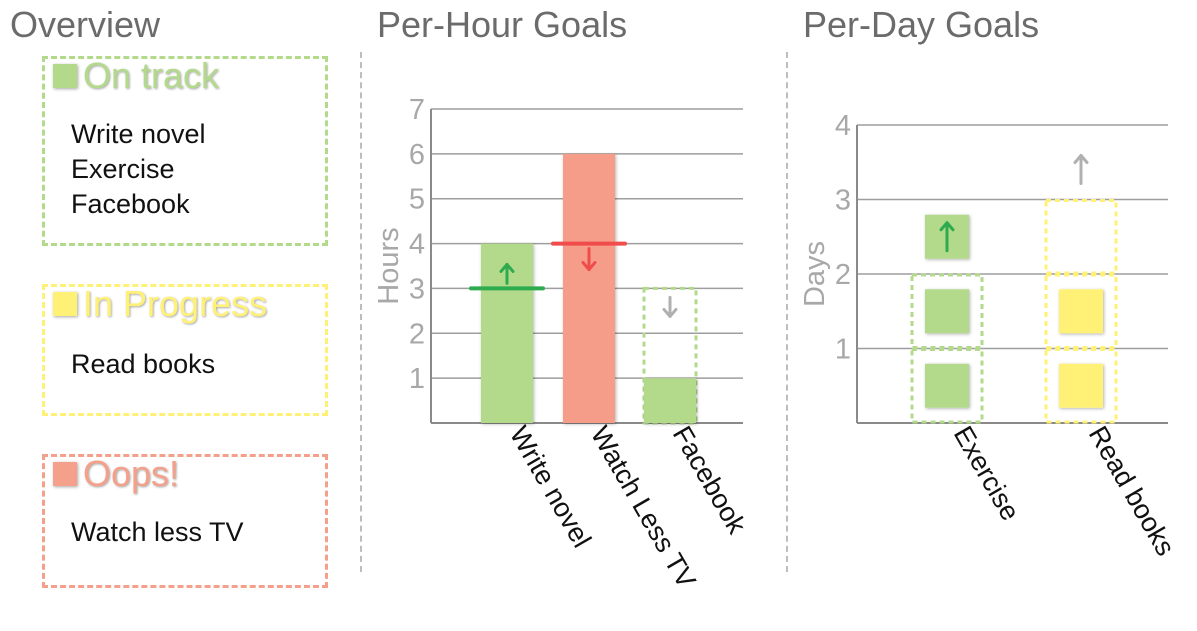  I want to click on y-tick-label: 7, so click(417, 110).